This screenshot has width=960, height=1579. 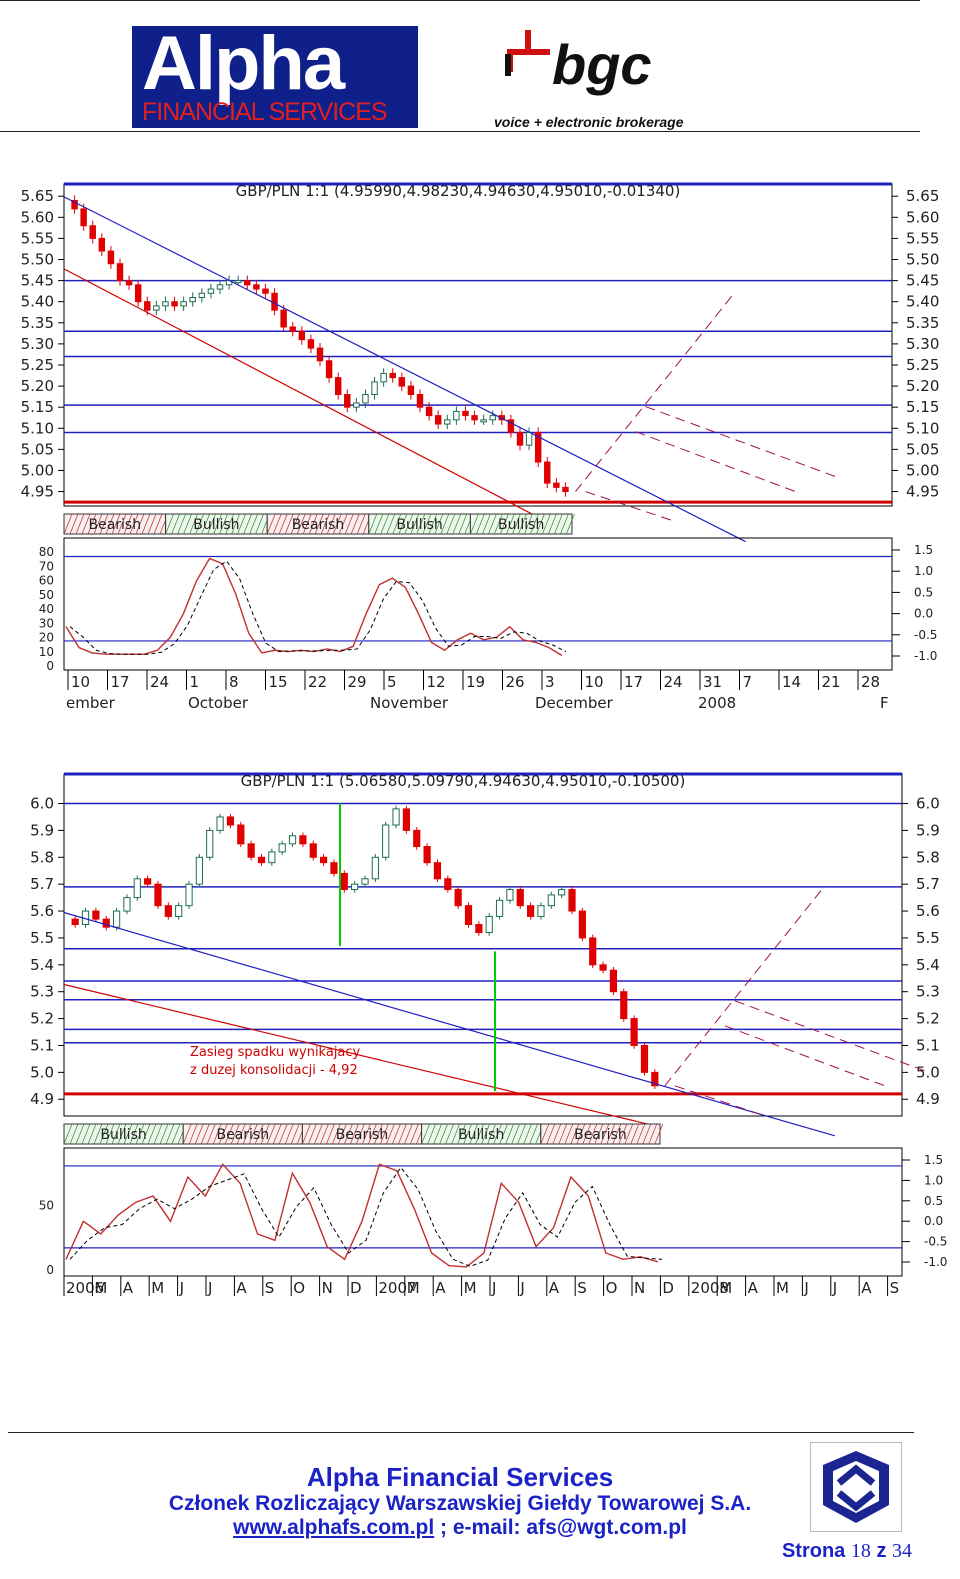 I want to click on y-tick-label-left: 4.95, so click(x=37, y=492).